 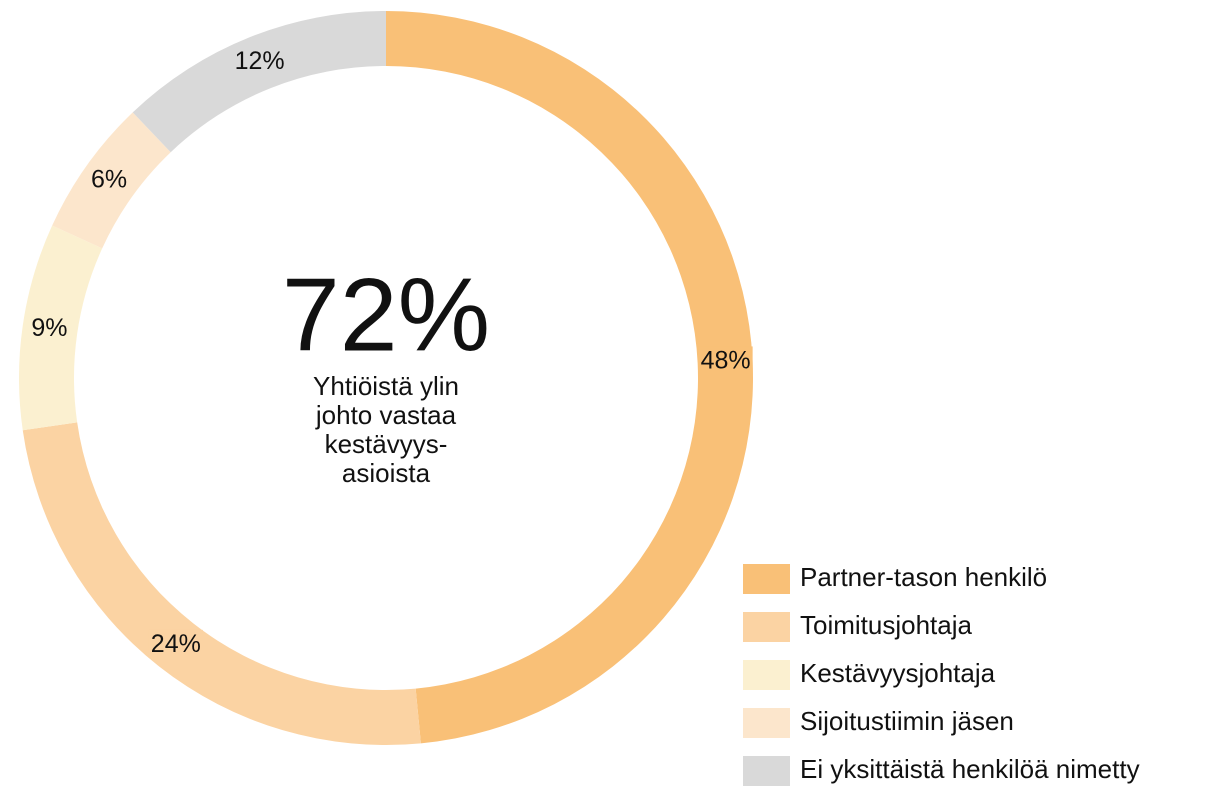 I want to click on center-text: johto vastaa, so click(x=386, y=415).